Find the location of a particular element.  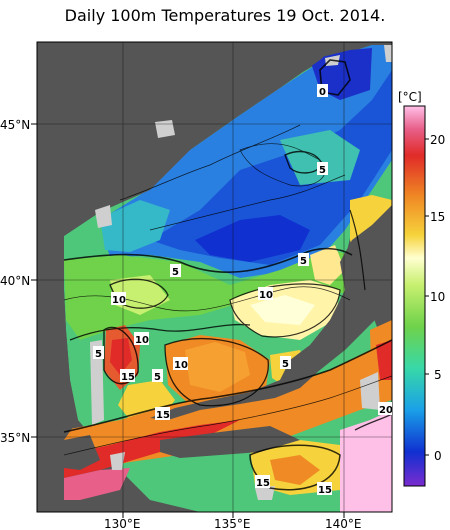

lon-label-130: 130°E is located at coordinates (122, 523).